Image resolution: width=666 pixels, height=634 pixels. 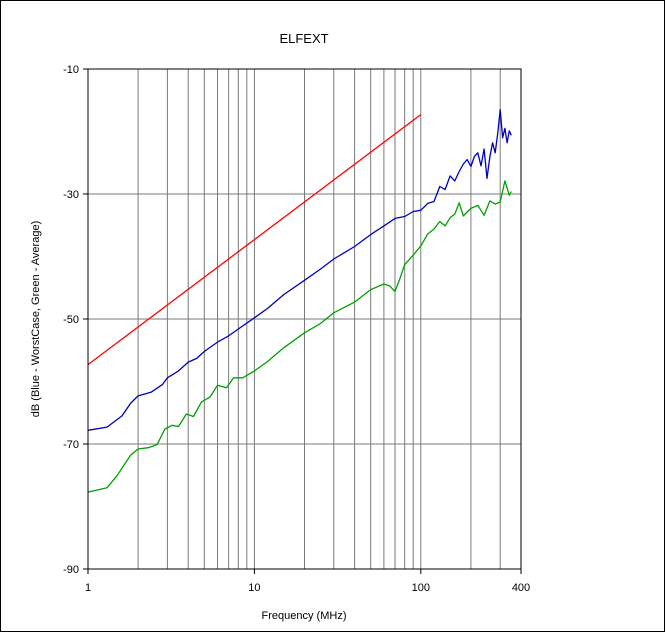 I want to click on y-tick-label: -10, so click(x=71, y=70).